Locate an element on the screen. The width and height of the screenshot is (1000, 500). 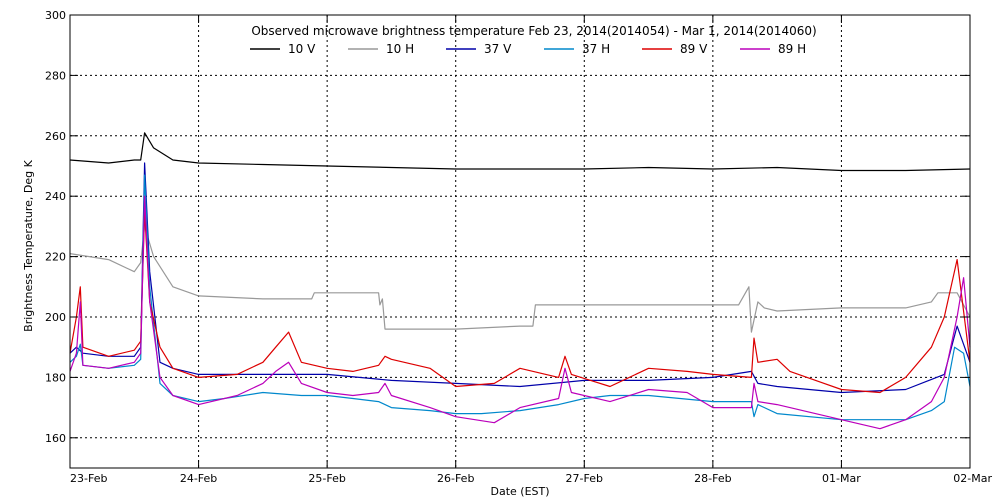
x-tick-label: 23-Feb is located at coordinates (88, 478).